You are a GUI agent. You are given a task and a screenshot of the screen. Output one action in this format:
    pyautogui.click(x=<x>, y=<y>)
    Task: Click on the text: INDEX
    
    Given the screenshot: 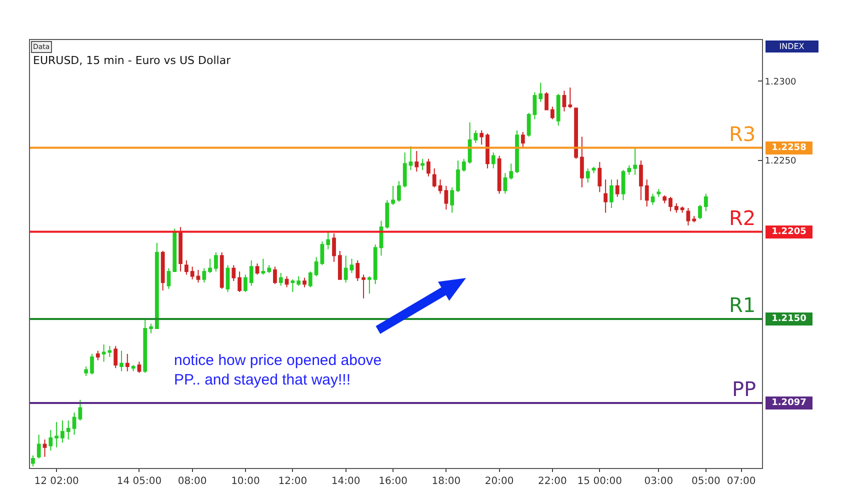 What is the action you would take?
    pyautogui.click(x=792, y=46)
    